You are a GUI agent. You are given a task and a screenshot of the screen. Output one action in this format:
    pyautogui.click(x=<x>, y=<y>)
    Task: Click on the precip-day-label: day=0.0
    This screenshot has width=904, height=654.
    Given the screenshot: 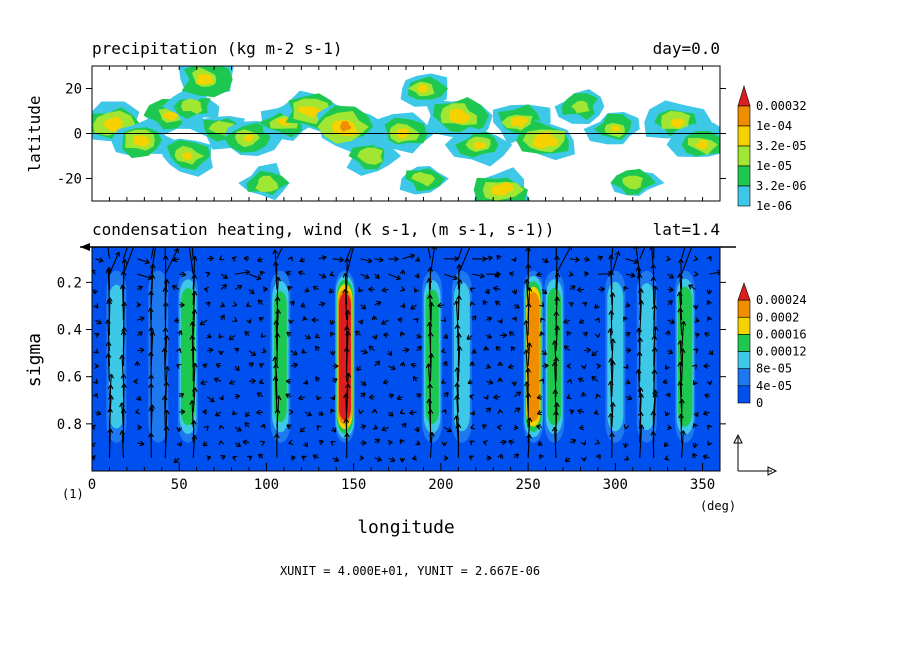 What is the action you would take?
    pyautogui.click(x=686, y=48)
    